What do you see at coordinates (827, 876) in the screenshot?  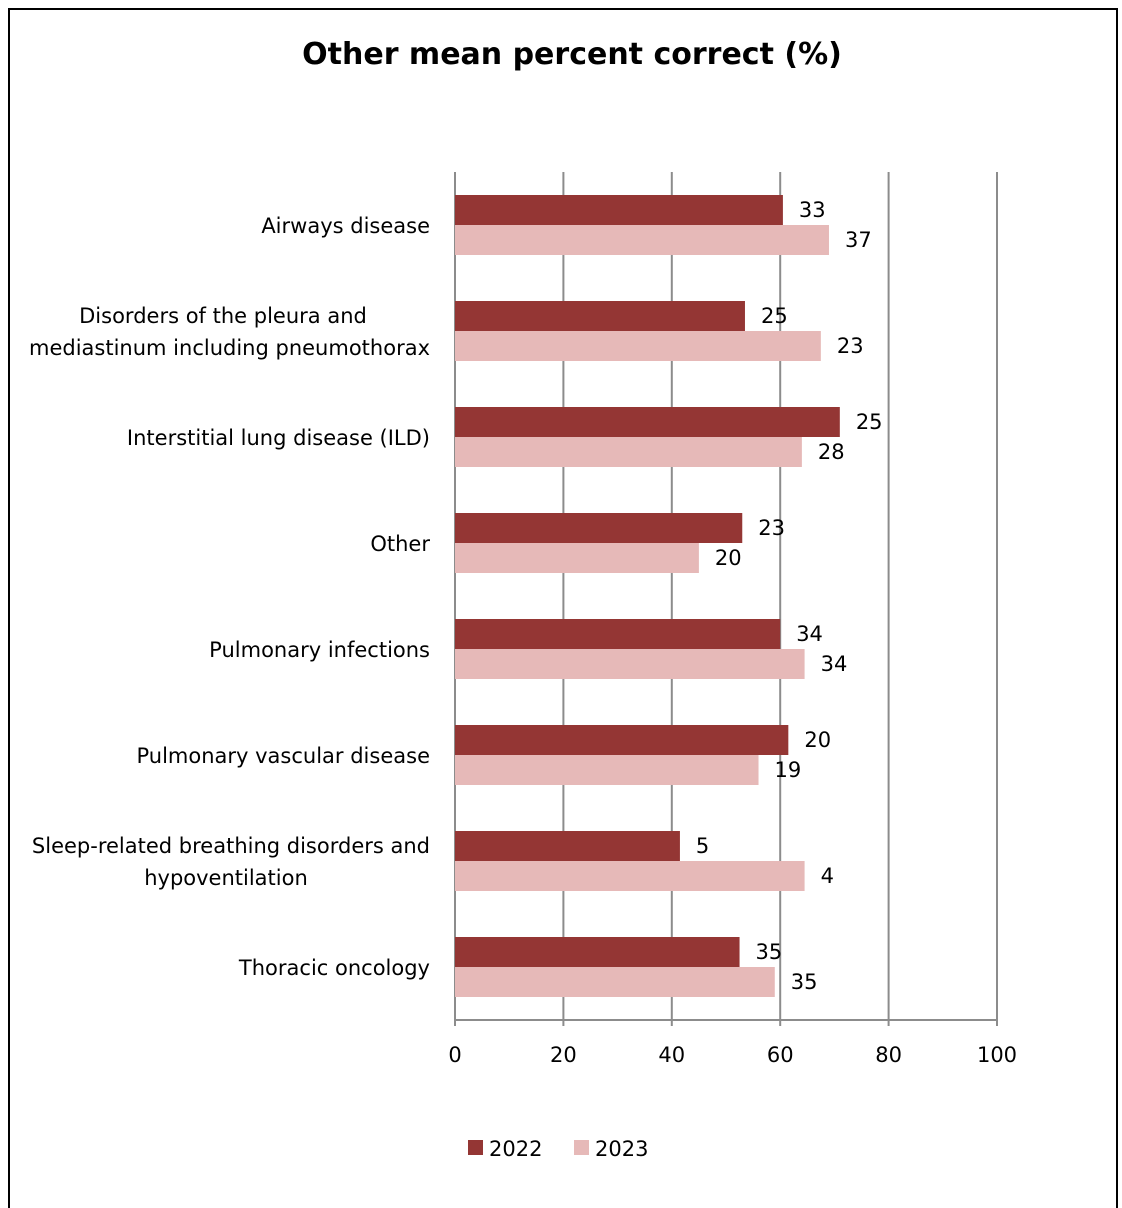 I see `data-label-2023: 4` at bounding box center [827, 876].